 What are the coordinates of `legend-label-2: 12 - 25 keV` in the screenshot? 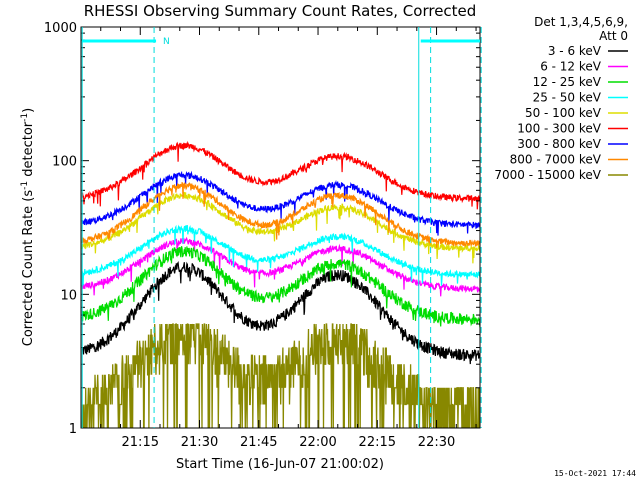 It's located at (567, 82).